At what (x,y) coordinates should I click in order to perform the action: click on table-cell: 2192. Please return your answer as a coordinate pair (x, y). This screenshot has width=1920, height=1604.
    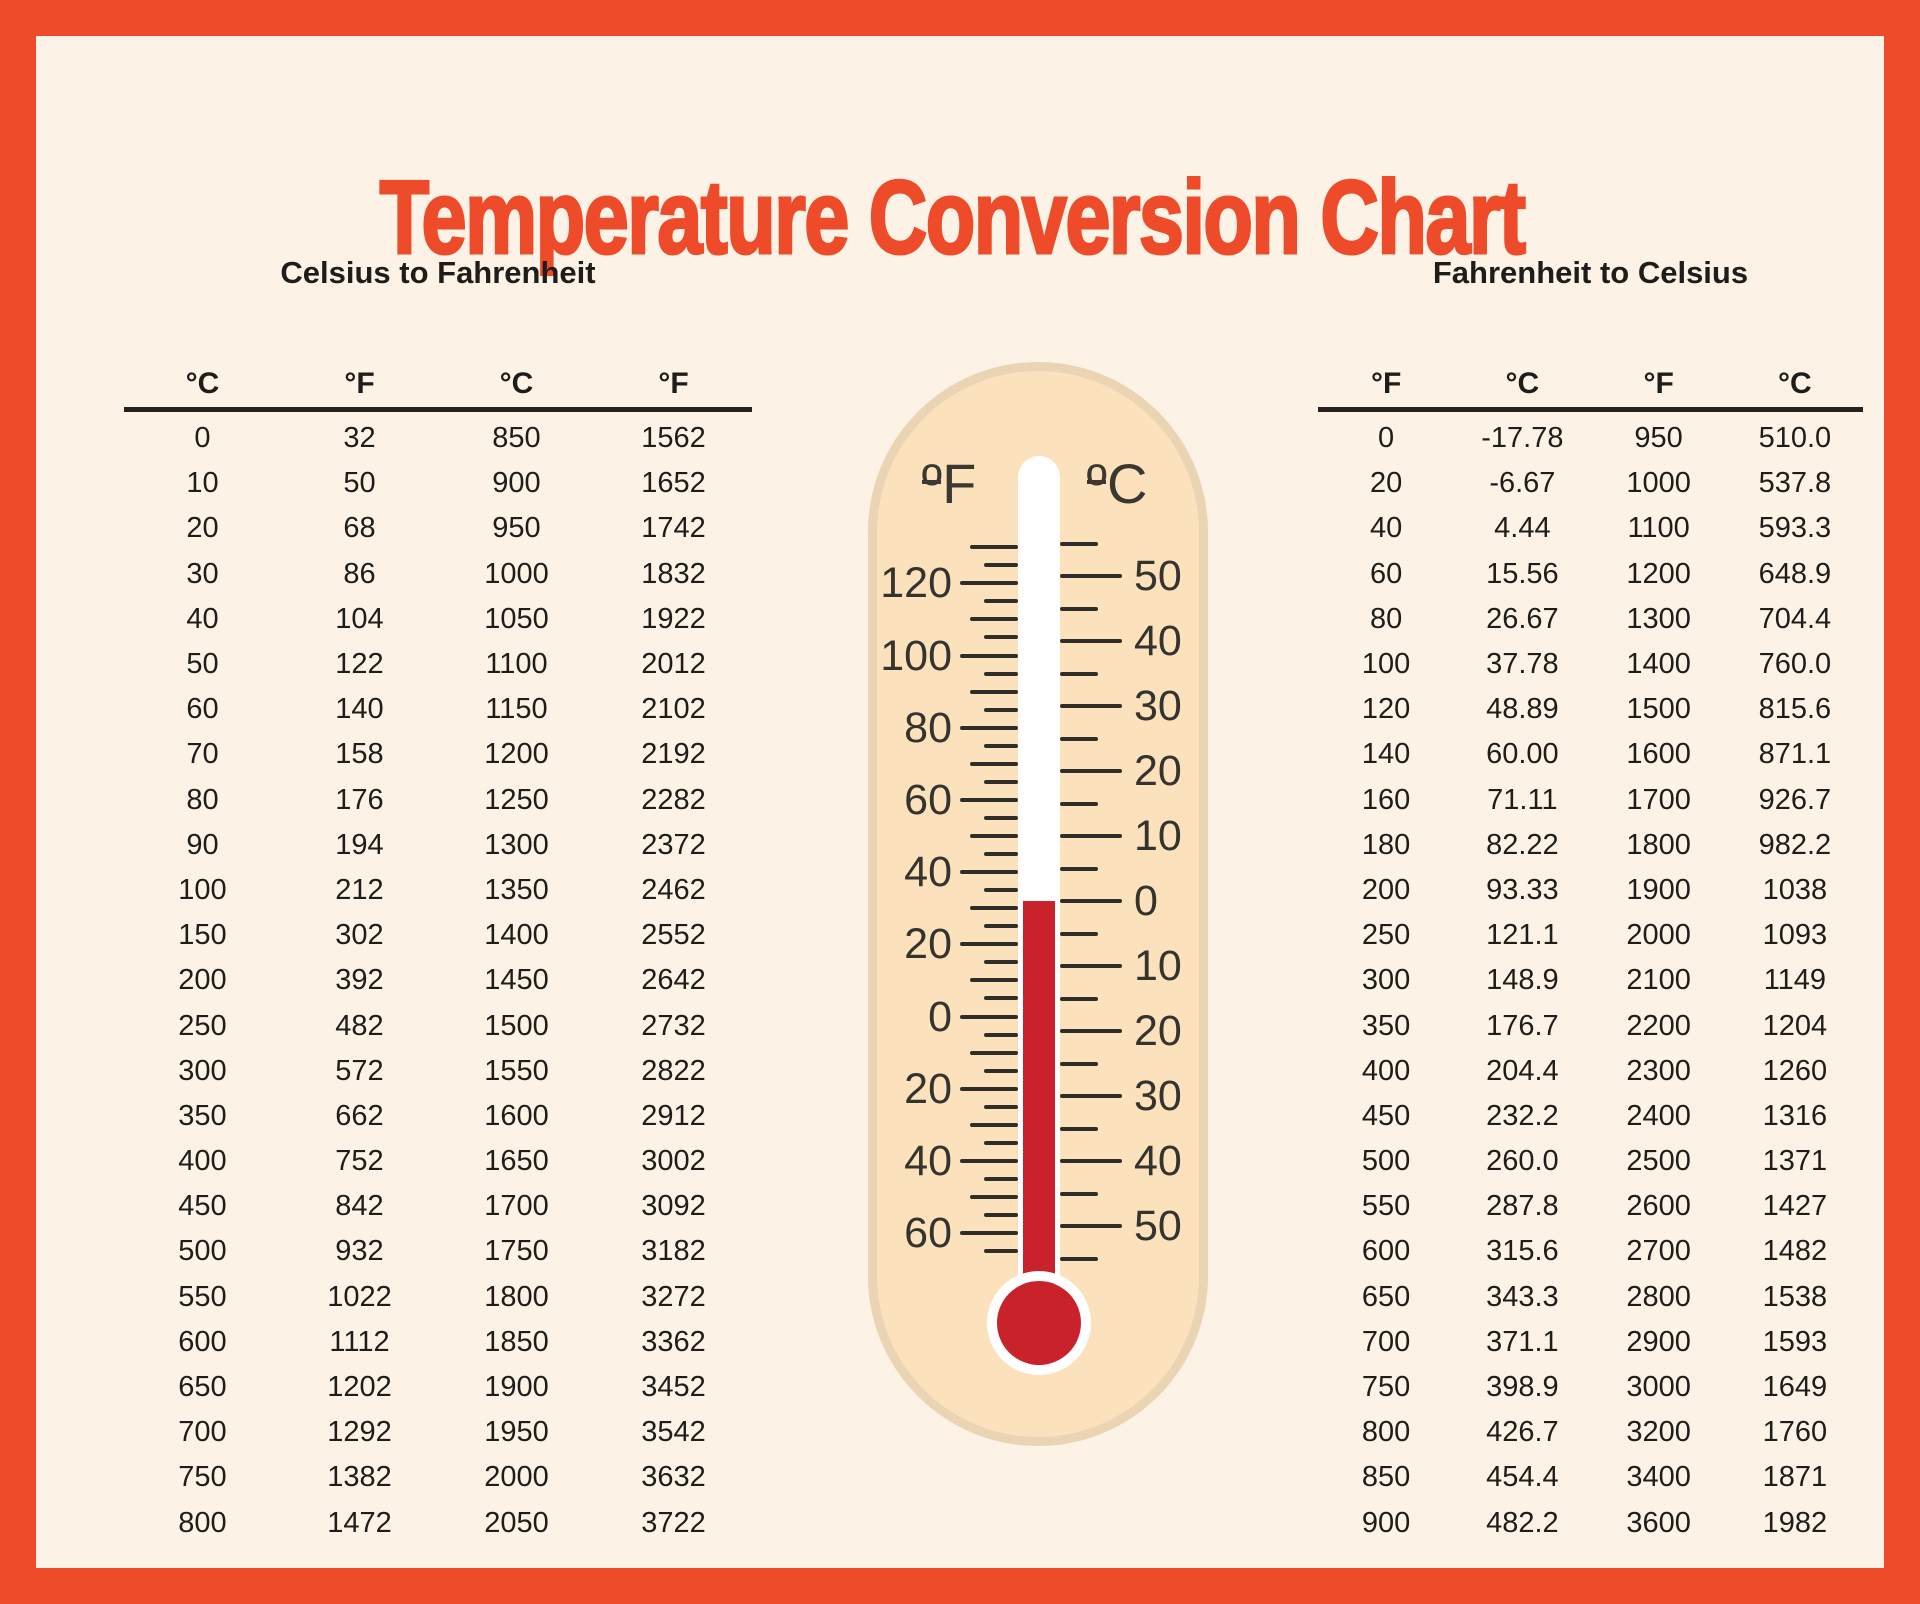
    Looking at the image, I should click on (673, 754).